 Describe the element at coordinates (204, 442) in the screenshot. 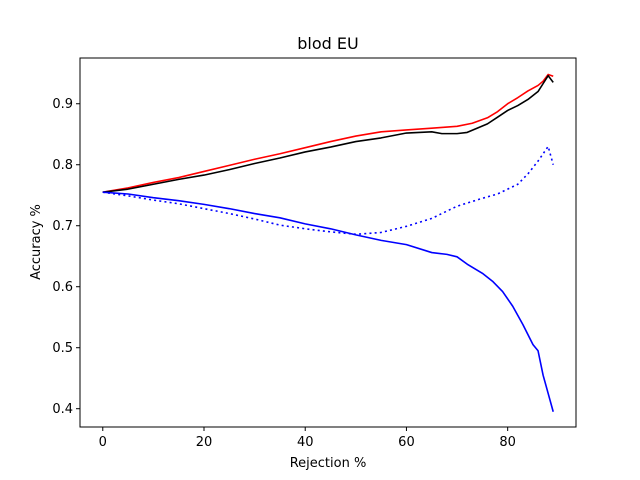

I see `x-tick-label: 20` at that location.